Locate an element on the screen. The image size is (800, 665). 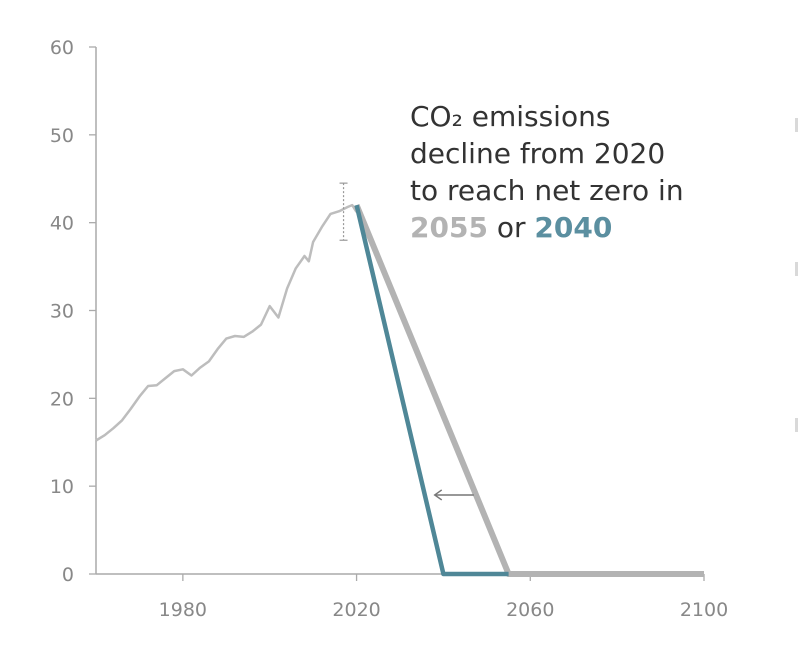
annotation-connector: or is located at coordinates (511, 227).